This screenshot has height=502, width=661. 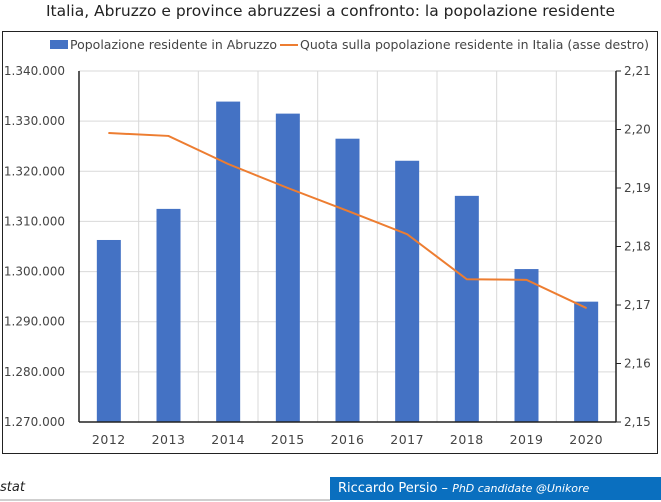 I want to click on x-tick-label: 2018, so click(x=467, y=439).